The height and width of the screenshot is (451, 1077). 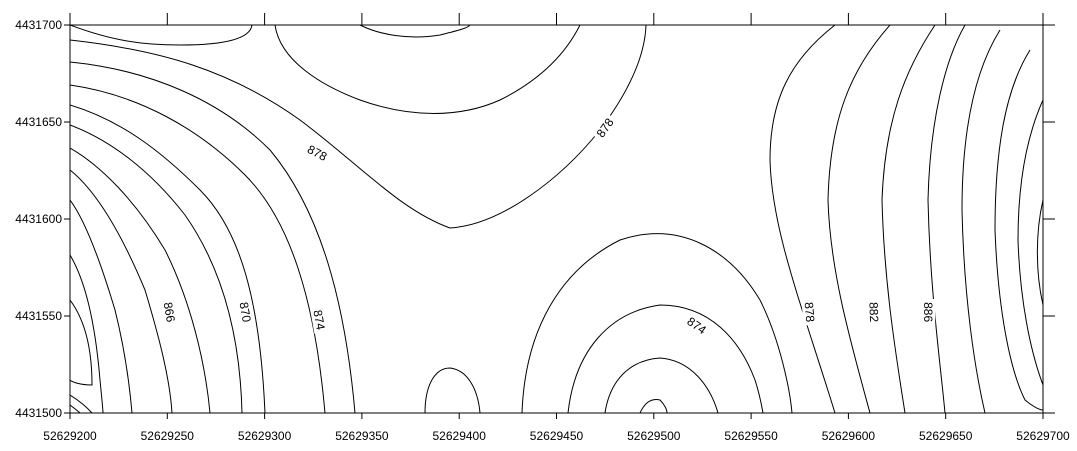 What do you see at coordinates (38, 122) in the screenshot?
I see `y-tick-label: 4431650` at bounding box center [38, 122].